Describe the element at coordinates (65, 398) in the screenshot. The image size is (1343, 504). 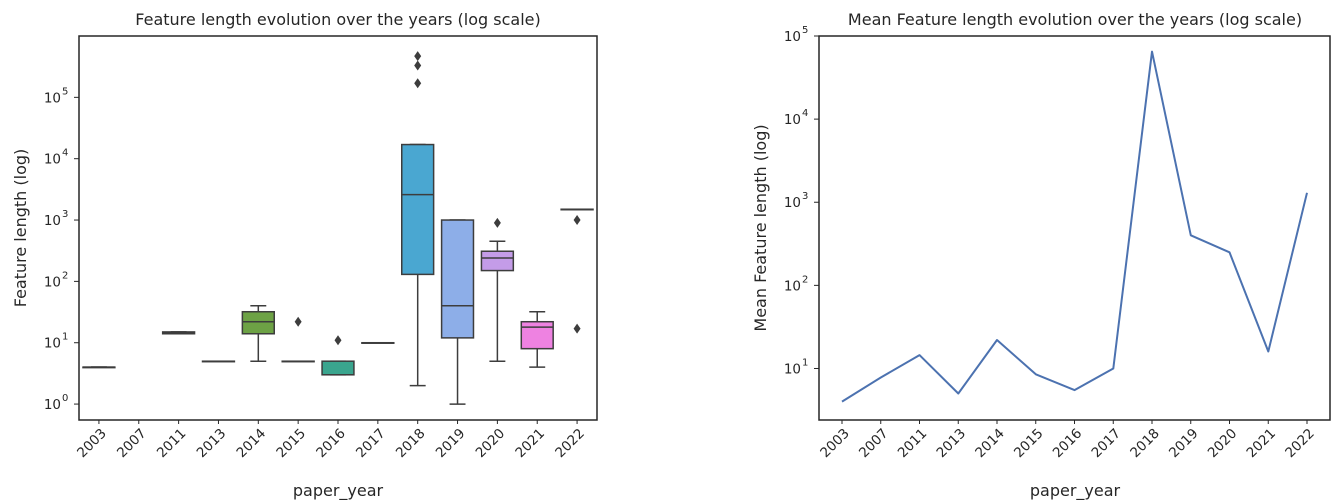
I see `y-tick-exponent: 0` at that location.